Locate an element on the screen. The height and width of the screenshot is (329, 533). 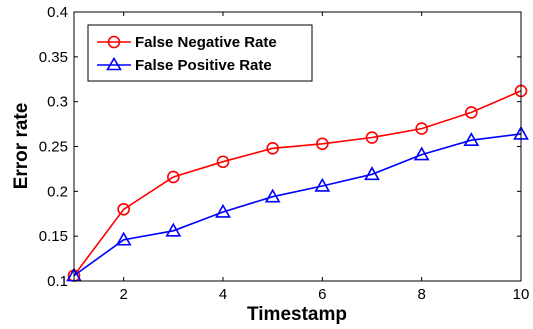
y-tick-label: 0.2 is located at coordinates (57, 191).